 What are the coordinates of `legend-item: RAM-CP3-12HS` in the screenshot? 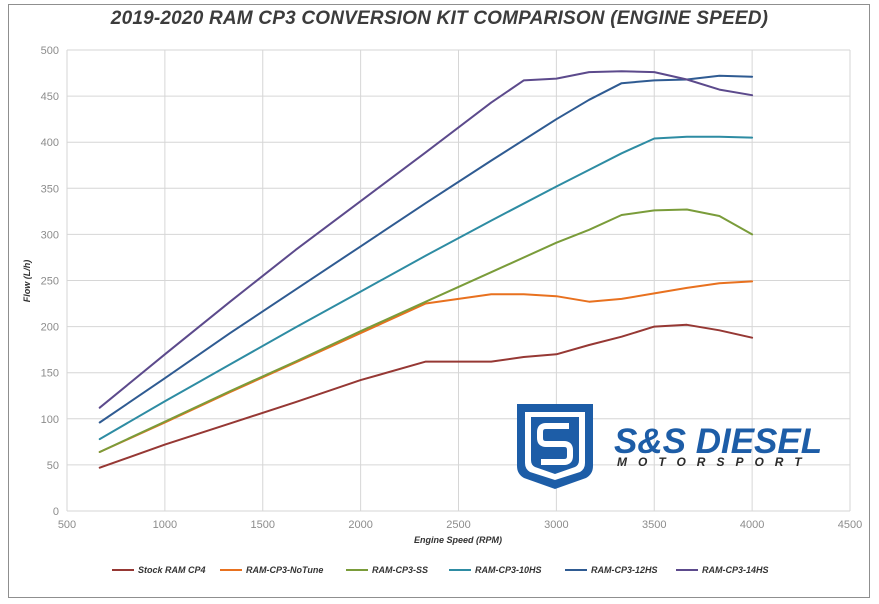 It's located at (611, 570).